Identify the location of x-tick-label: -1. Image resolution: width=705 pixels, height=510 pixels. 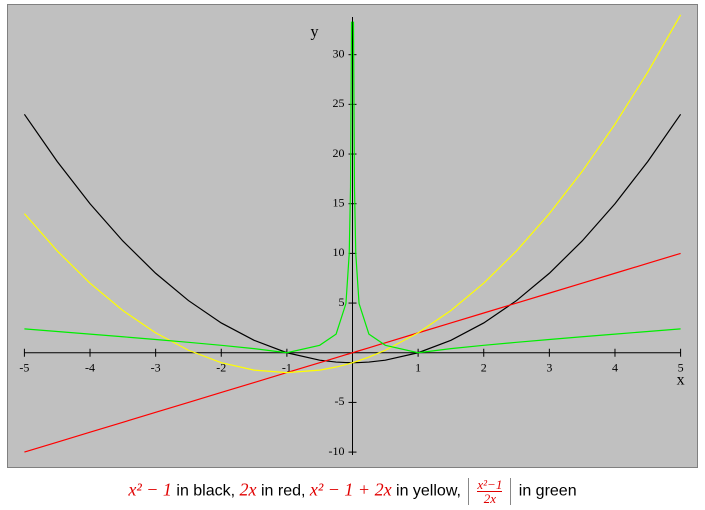
(287, 367).